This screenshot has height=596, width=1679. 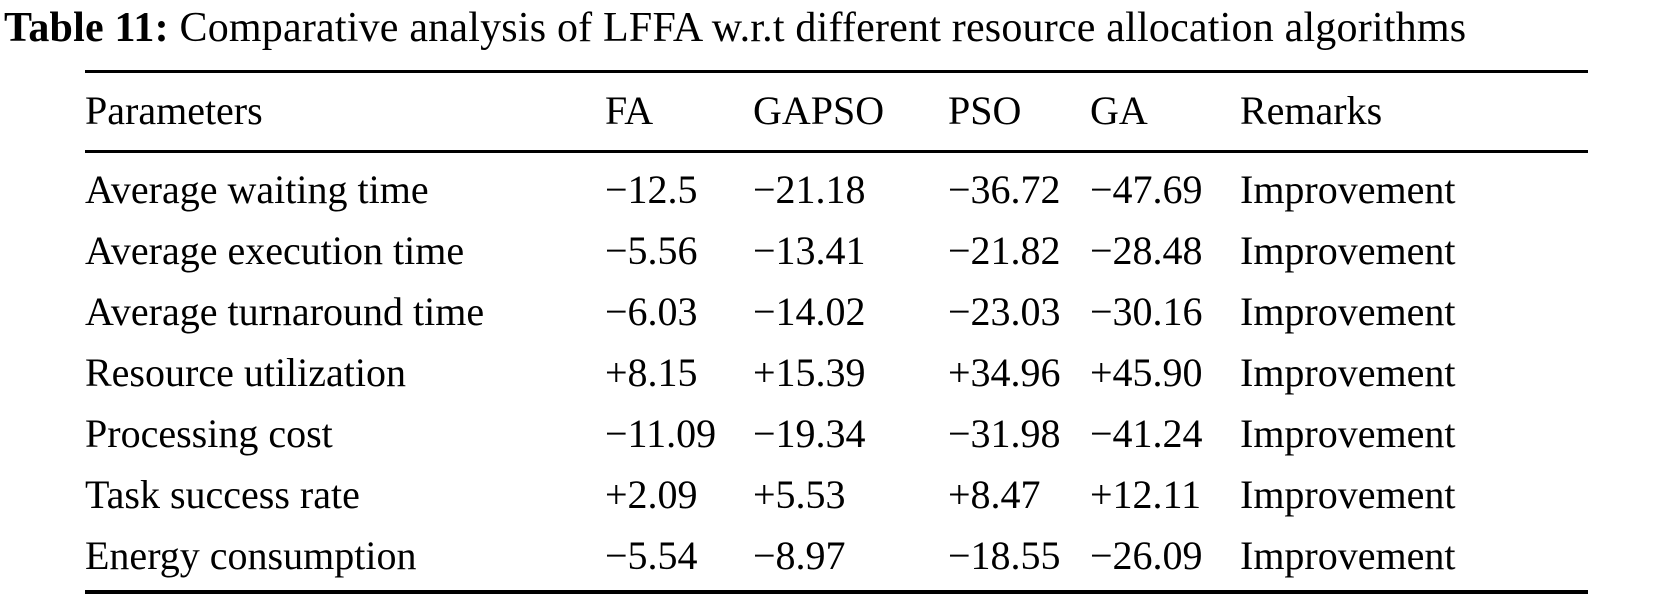 I want to click on column-header-remarks: Remarks, so click(x=1414, y=112).